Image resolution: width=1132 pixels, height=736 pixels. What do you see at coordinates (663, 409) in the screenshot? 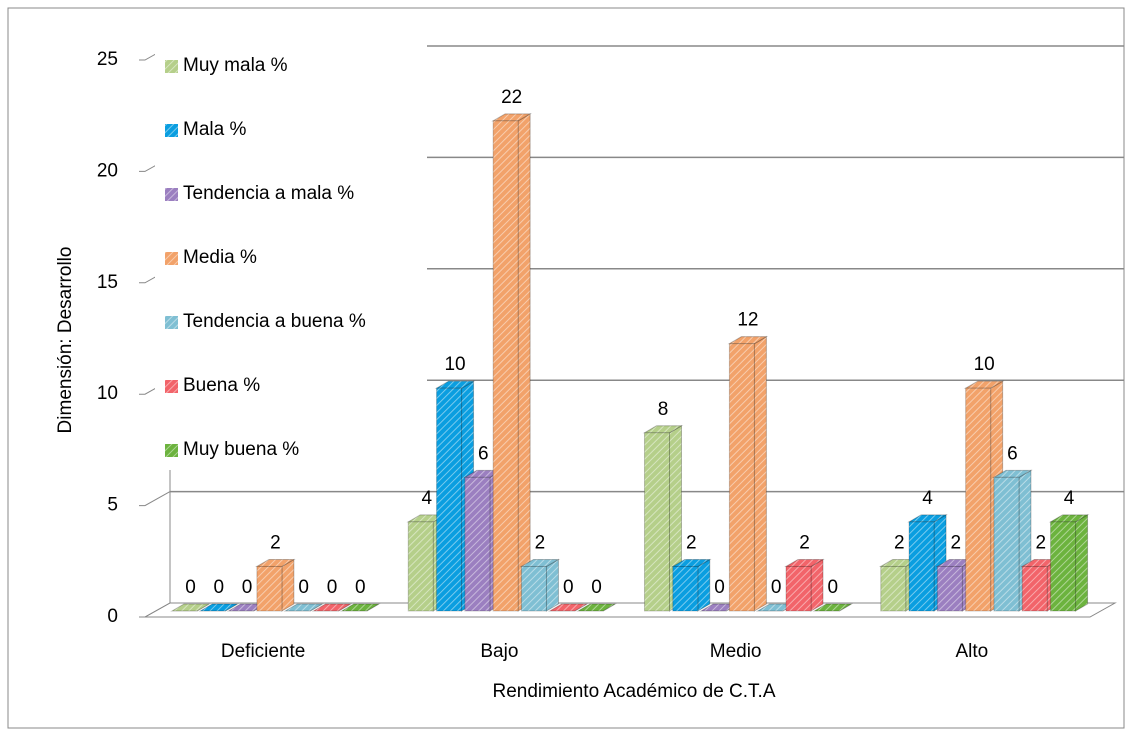
I see `data-label: 8` at bounding box center [663, 409].